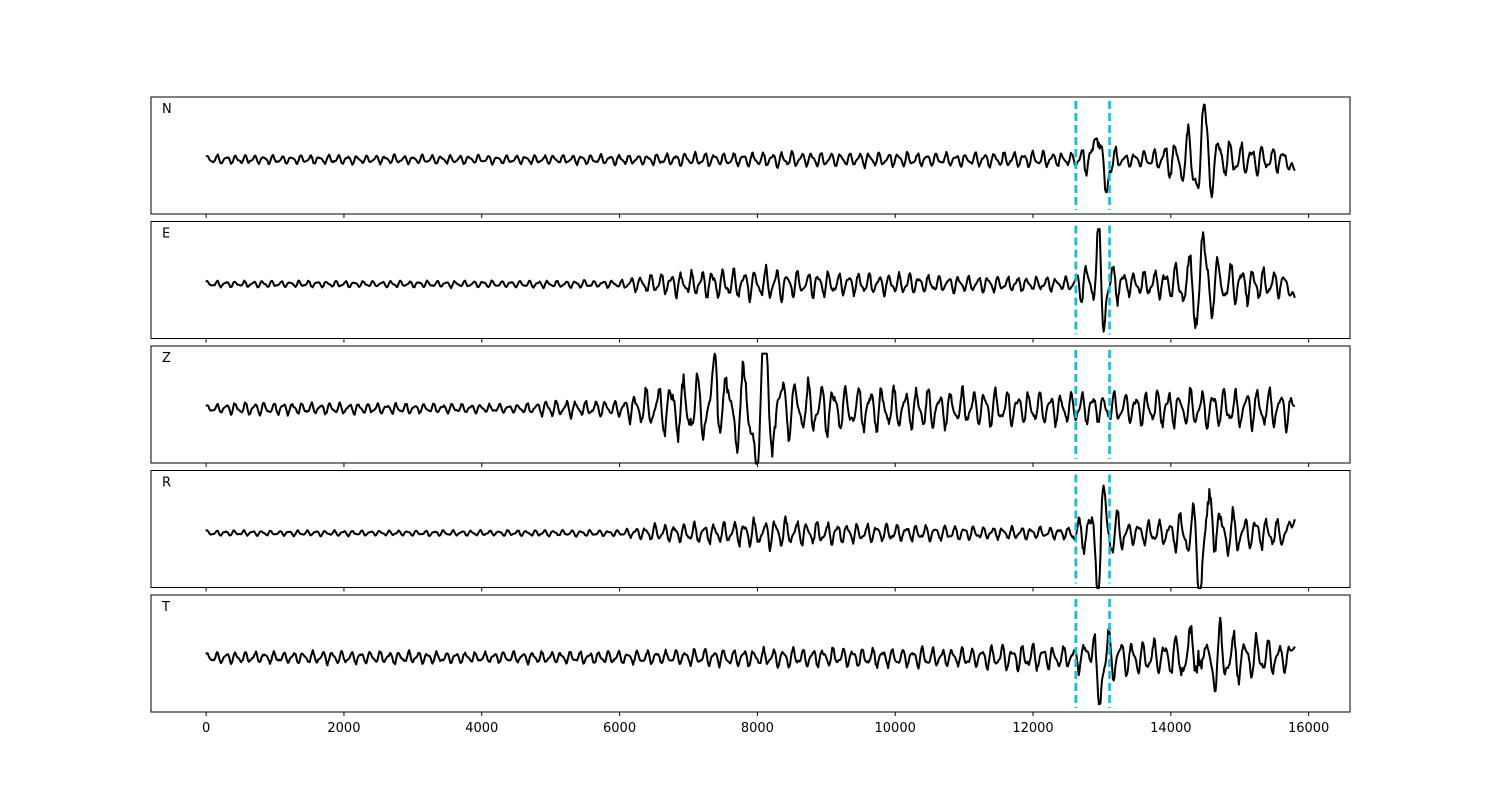 The height and width of the screenshot is (800, 1500). I want to click on x-tick-label: 16000, so click(1308, 728).